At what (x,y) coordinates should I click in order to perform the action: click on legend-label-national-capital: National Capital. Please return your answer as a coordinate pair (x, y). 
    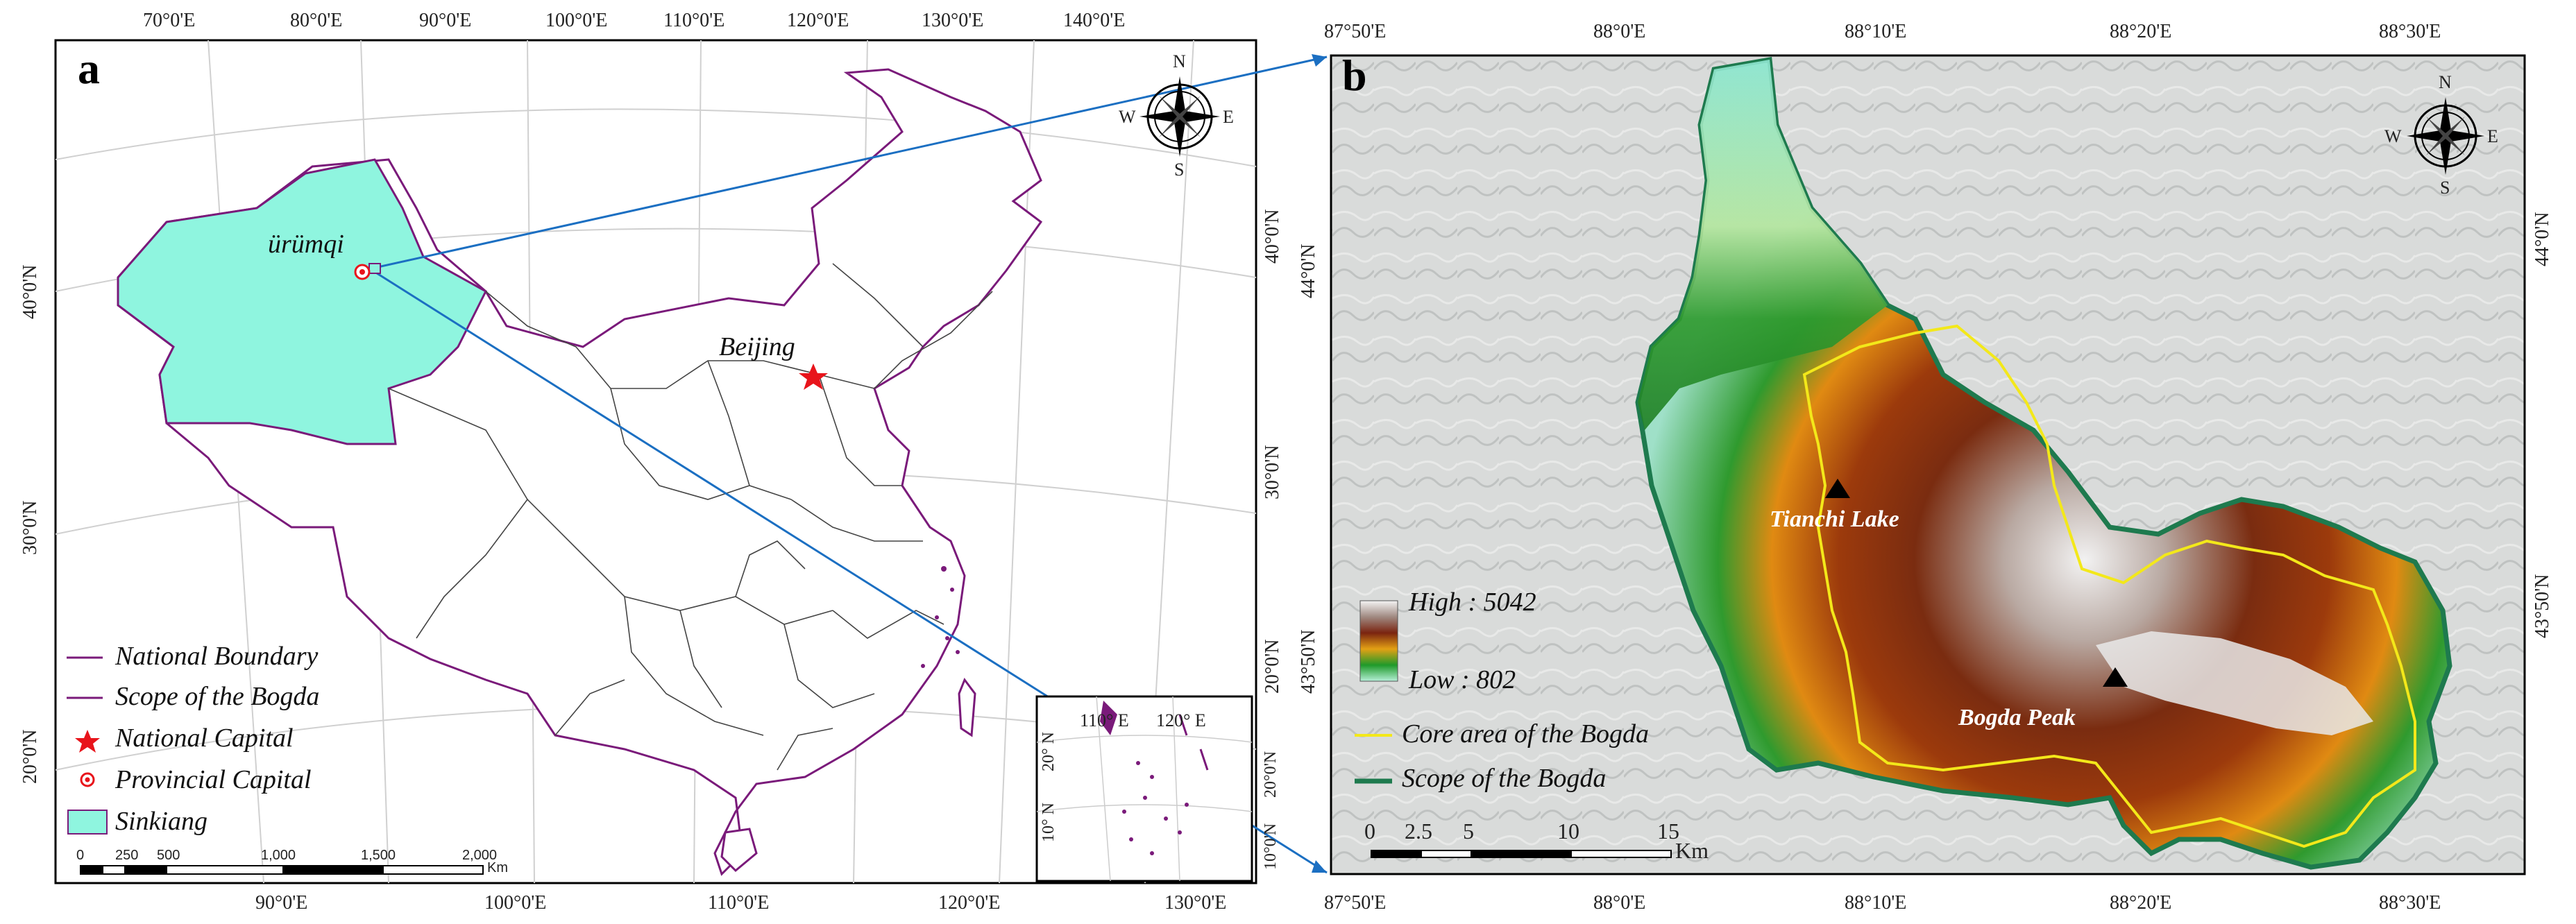
    Looking at the image, I should click on (204, 738).